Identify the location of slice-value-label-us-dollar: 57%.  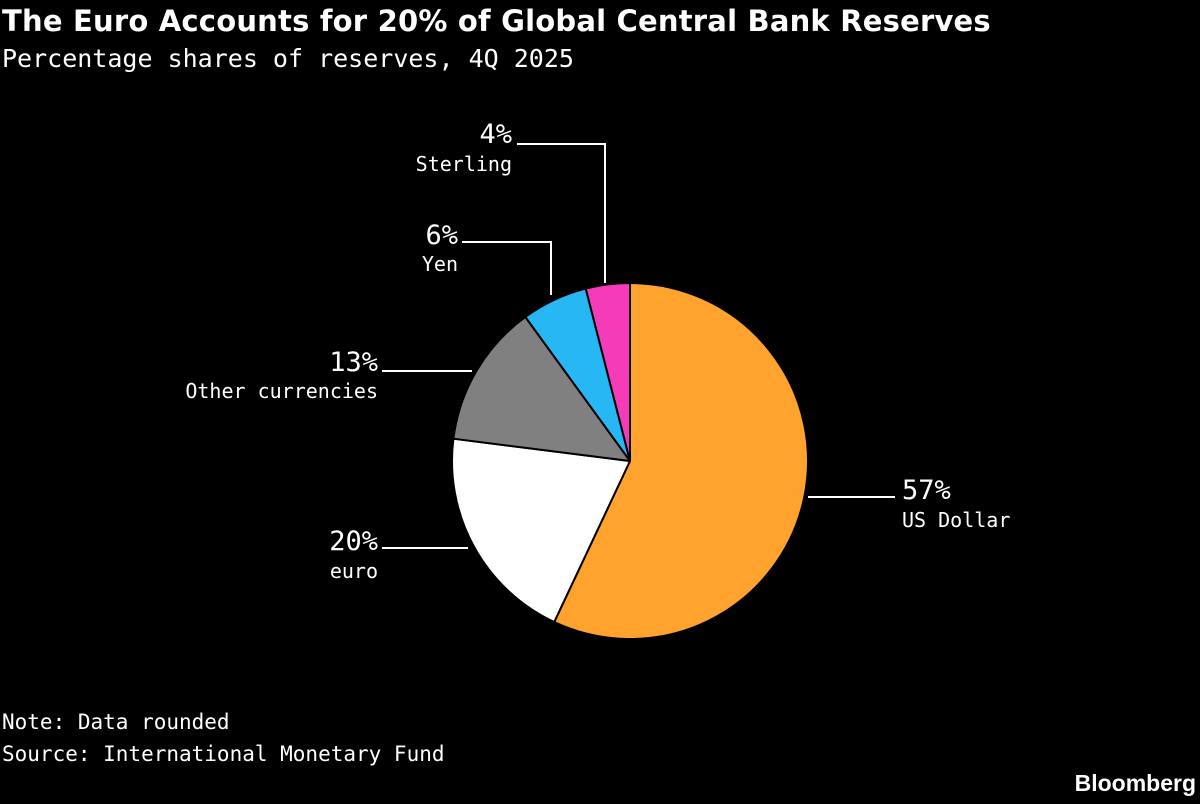
(926, 490).